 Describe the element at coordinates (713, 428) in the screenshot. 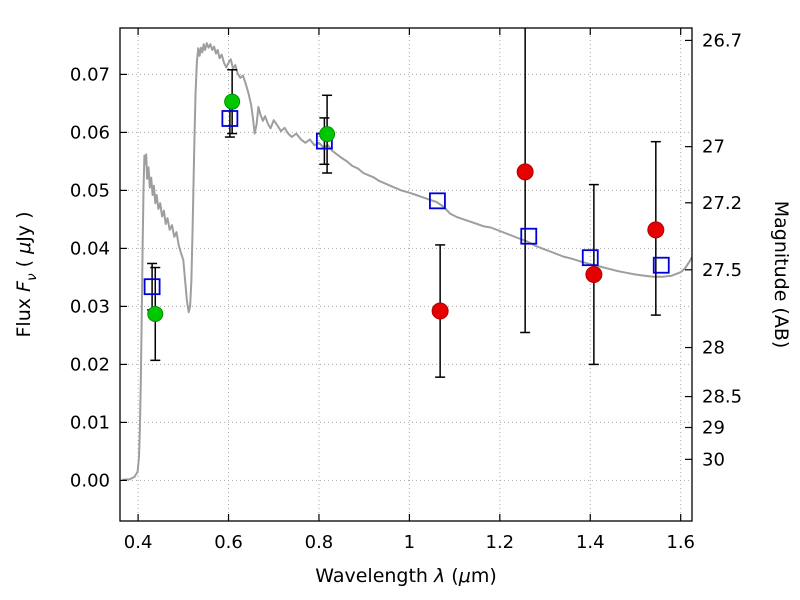

I see `y-tick-label-right: 29` at that location.